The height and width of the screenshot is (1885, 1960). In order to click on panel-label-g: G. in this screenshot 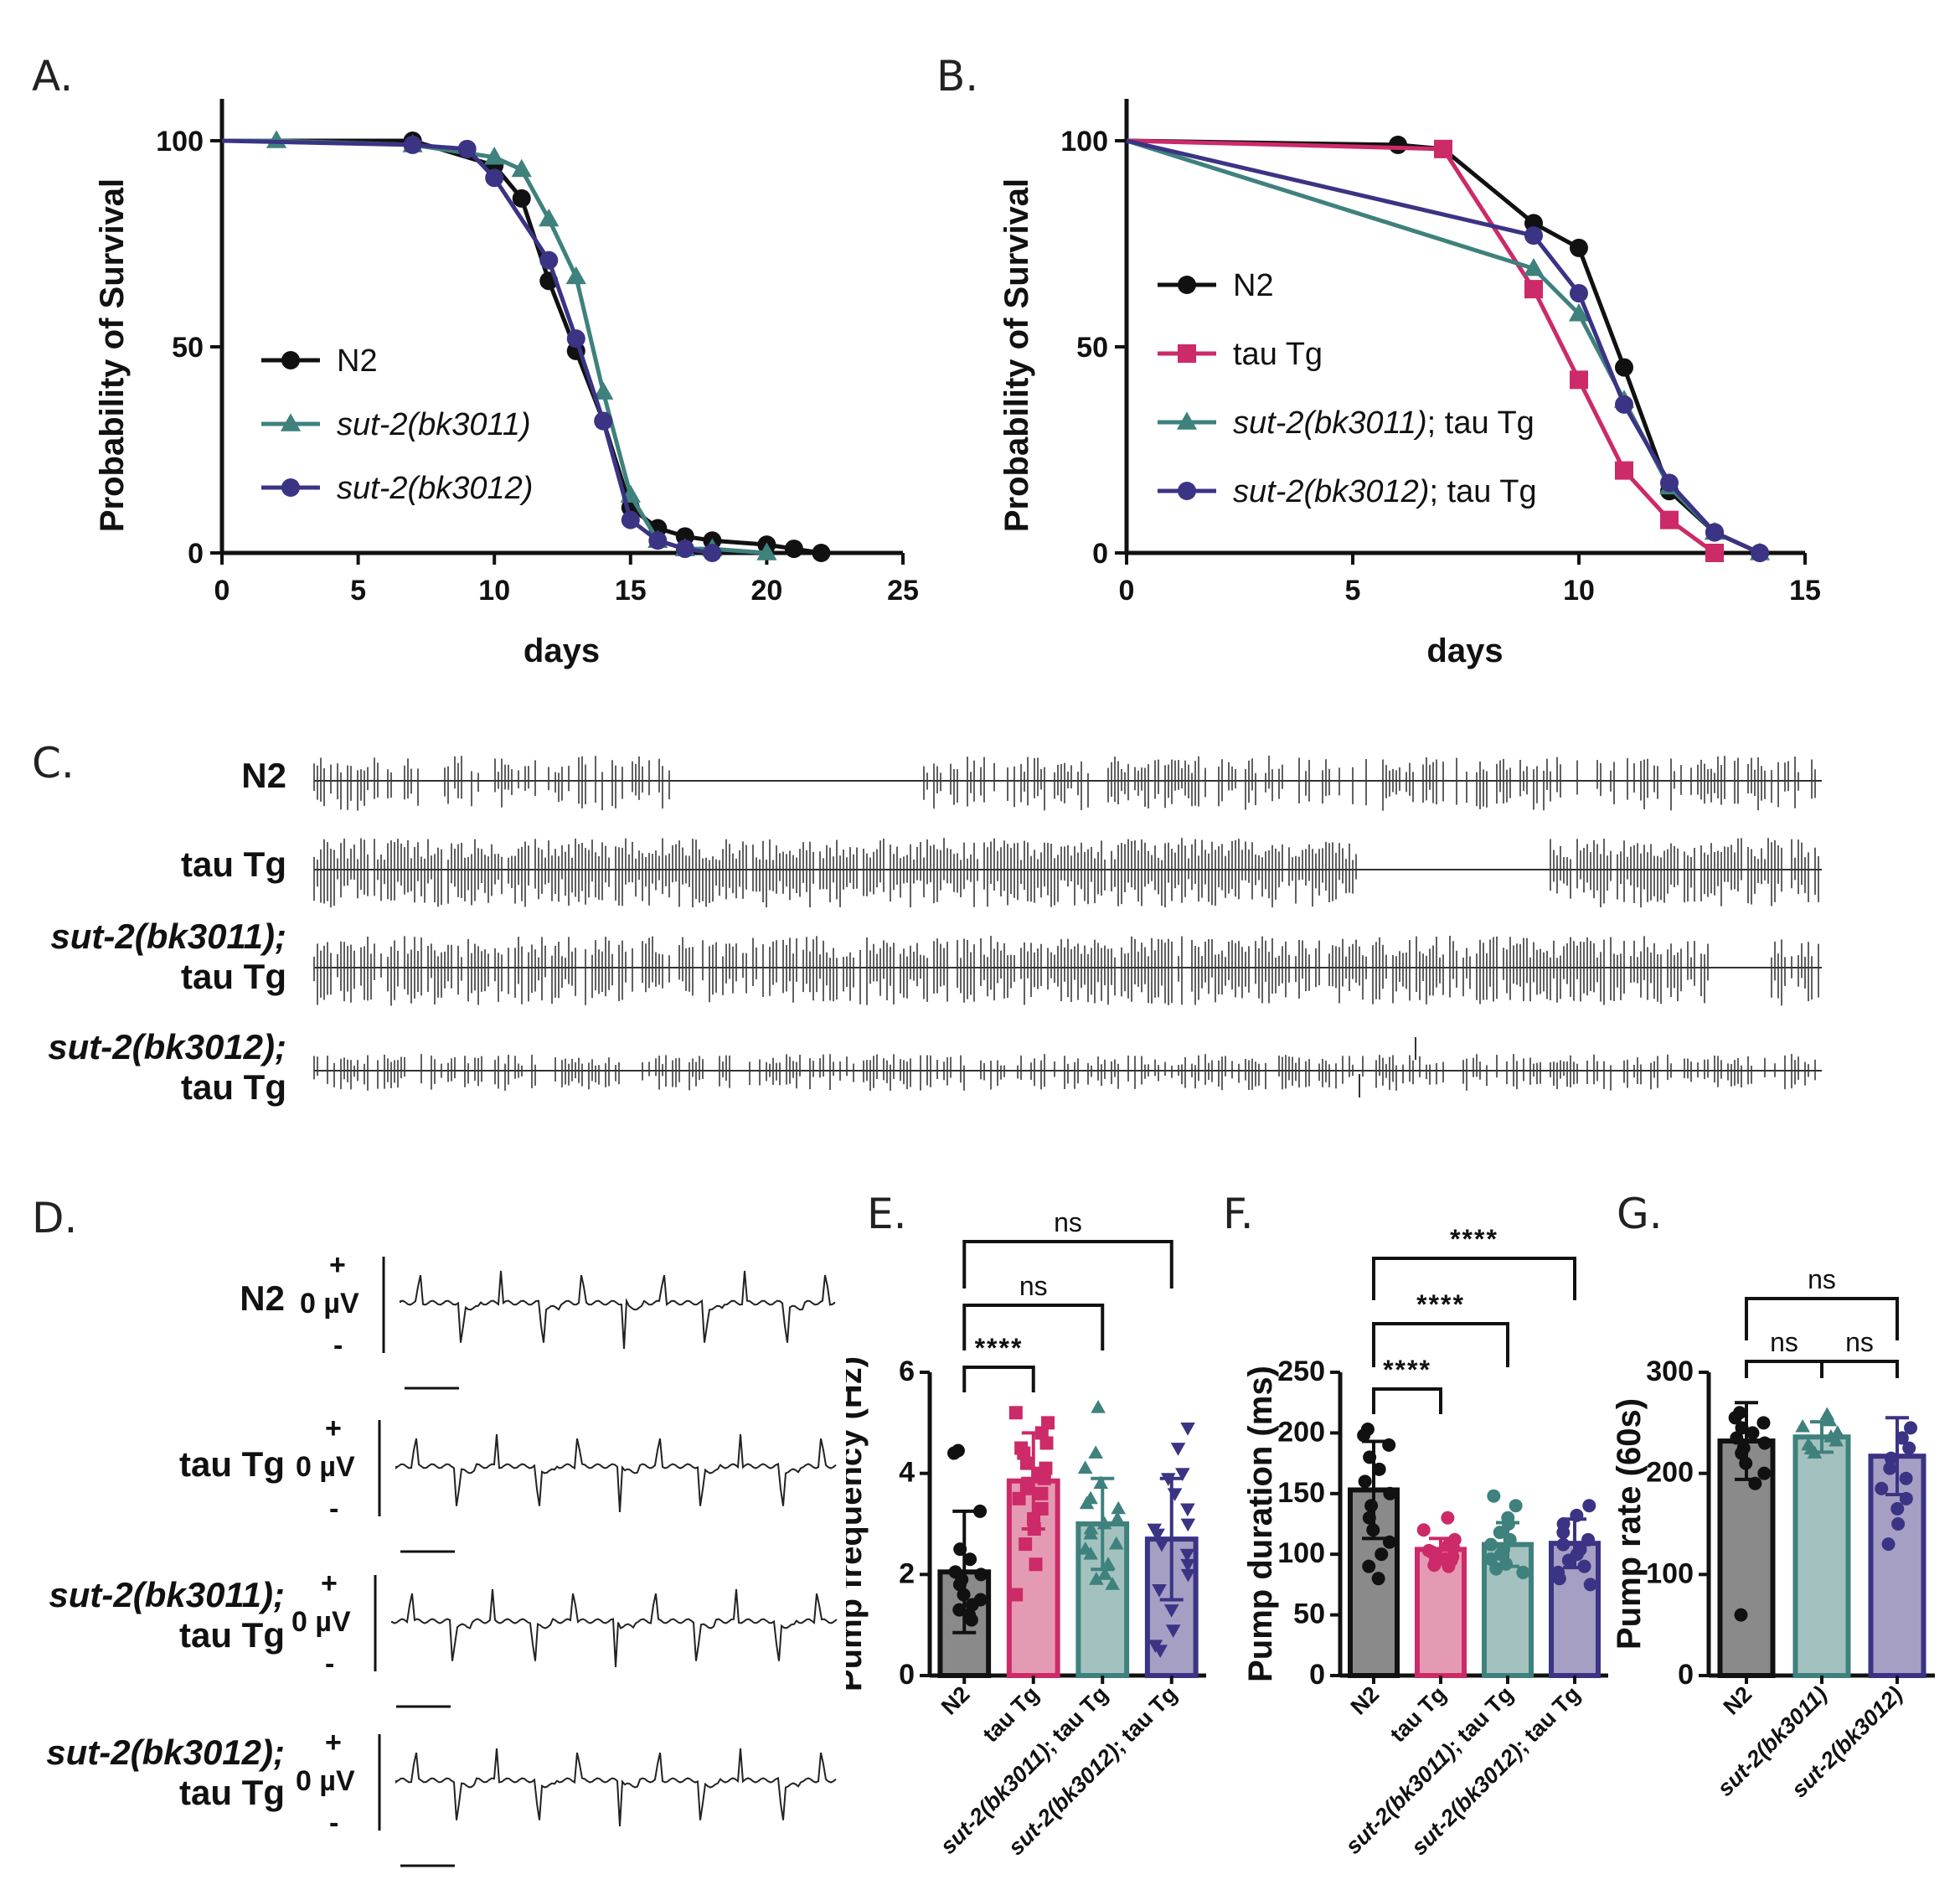, I will do `click(1640, 1214)`.